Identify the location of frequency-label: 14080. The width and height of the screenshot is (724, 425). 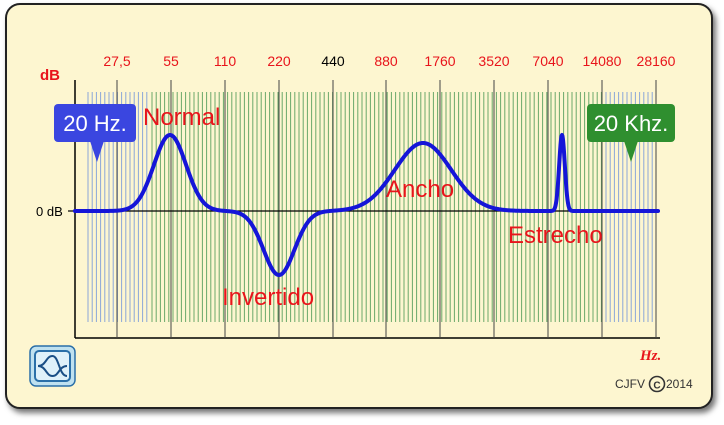
(602, 61).